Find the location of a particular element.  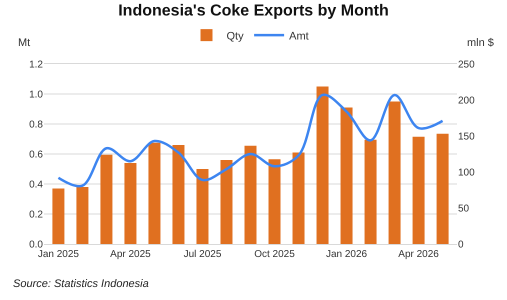

x-tick-label: Apr 2025 is located at coordinates (131, 254).